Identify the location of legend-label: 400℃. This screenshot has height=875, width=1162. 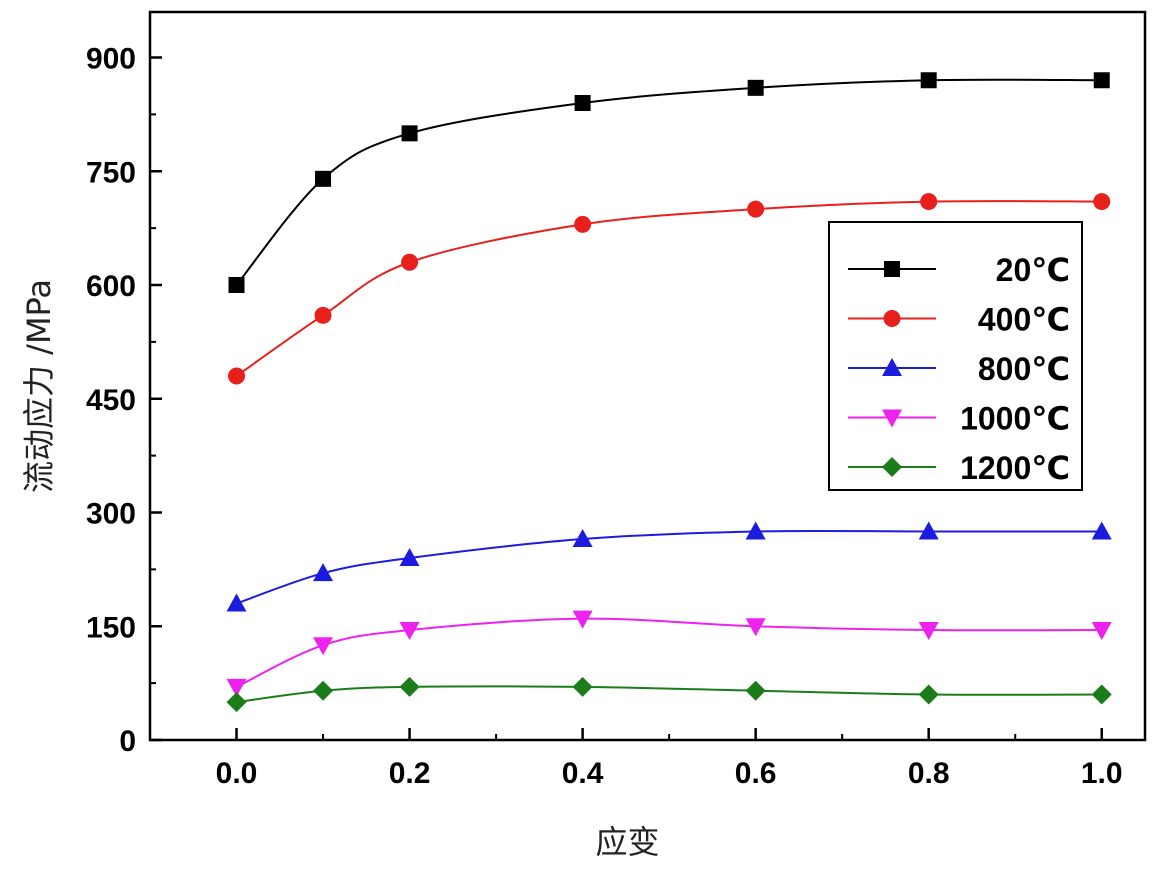
(1024, 320).